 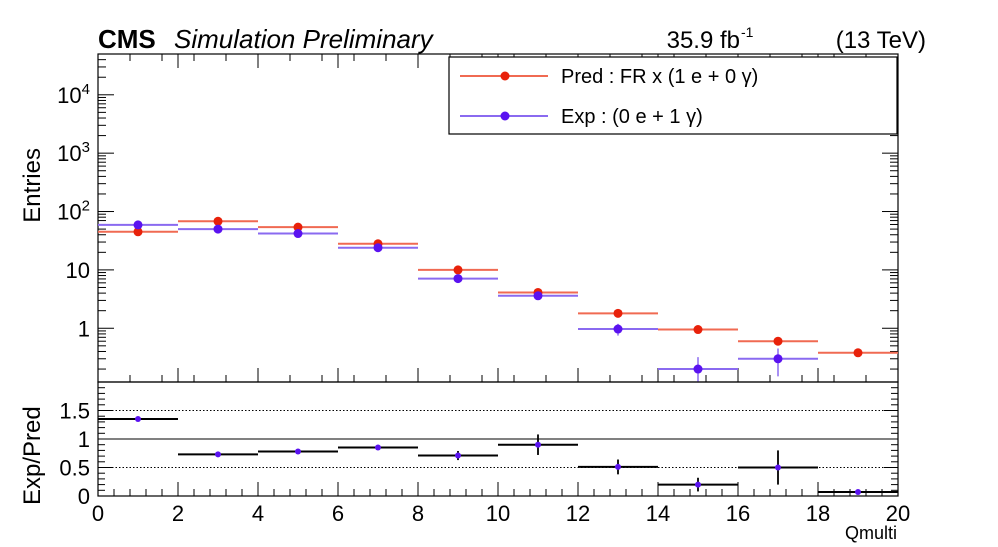 I want to click on x-tick-label: 16, so click(x=738, y=513).